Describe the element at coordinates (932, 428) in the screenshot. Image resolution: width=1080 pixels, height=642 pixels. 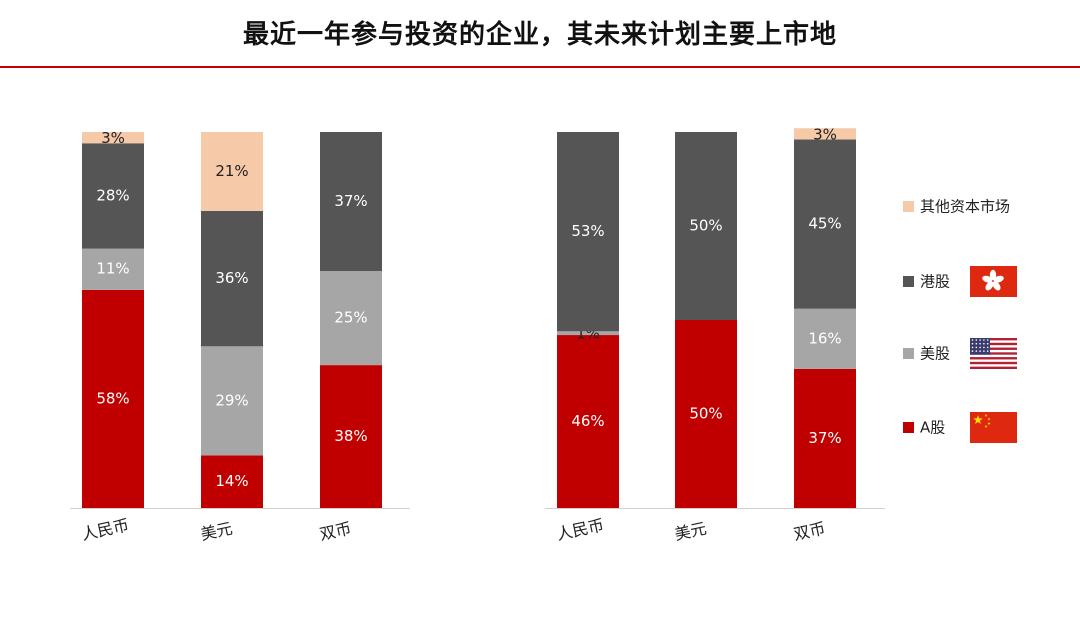
I see `legend-label: A股` at that location.